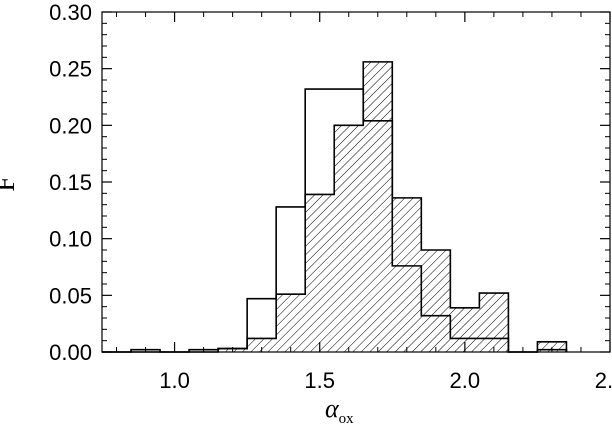 The height and width of the screenshot is (427, 612). Describe the element at coordinates (70, 12) in the screenshot. I see `y-tick-label: 0.30` at that location.